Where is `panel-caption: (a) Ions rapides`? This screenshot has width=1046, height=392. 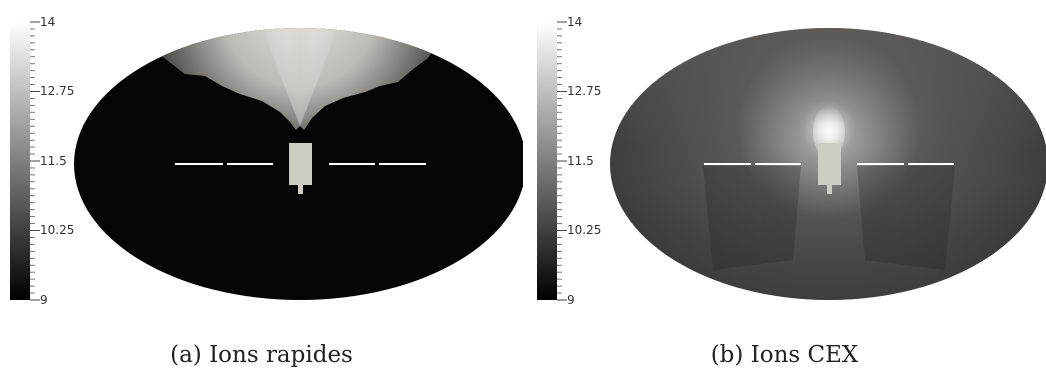
panel-caption: (a) Ions rapides is located at coordinates (261, 355).